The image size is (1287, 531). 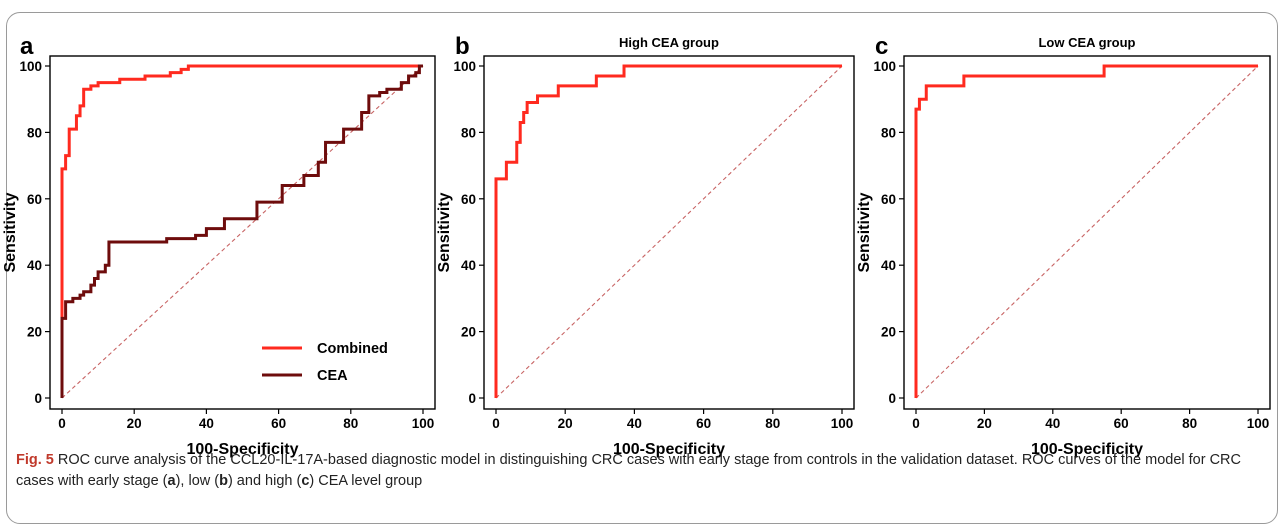 I want to click on panel-a-xtick-label: 100, so click(x=423, y=423).